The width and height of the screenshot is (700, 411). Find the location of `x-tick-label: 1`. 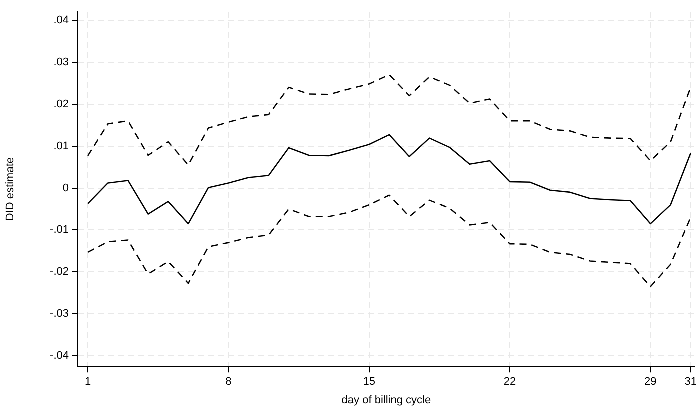

x-tick-label: 1 is located at coordinates (88, 382).